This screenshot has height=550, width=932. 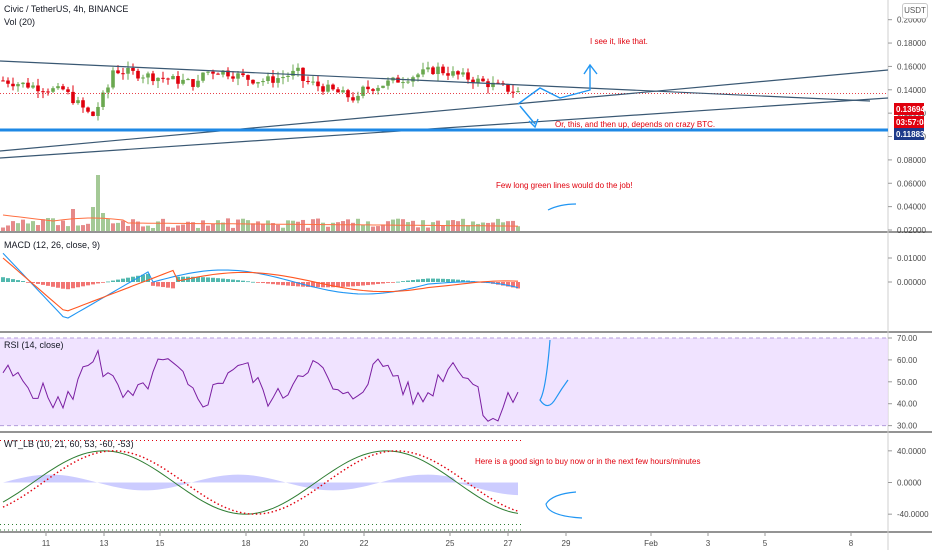 I want to click on rsi-axis-label: 30.00, so click(x=907, y=426).